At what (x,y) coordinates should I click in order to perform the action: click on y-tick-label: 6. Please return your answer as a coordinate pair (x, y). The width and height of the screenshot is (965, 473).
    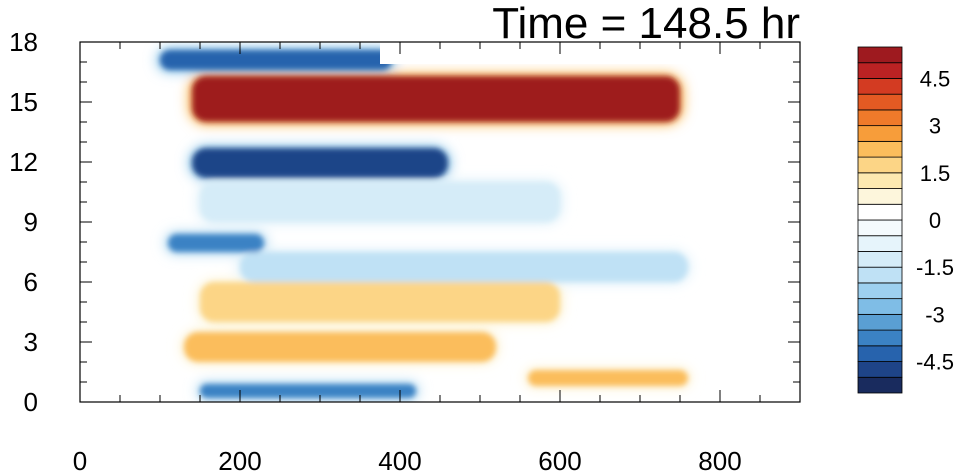
    Looking at the image, I should click on (31, 282).